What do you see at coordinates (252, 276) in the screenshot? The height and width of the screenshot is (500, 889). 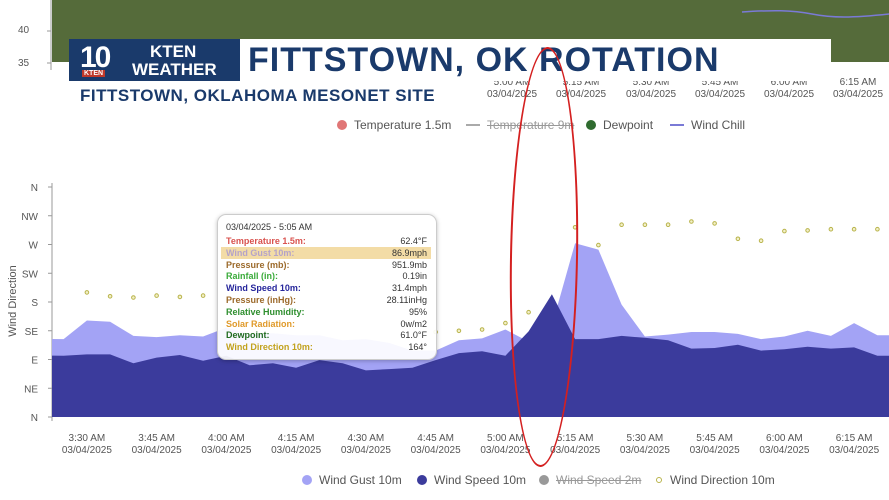 I see `tooltip-label: Rainfall (in):` at bounding box center [252, 276].